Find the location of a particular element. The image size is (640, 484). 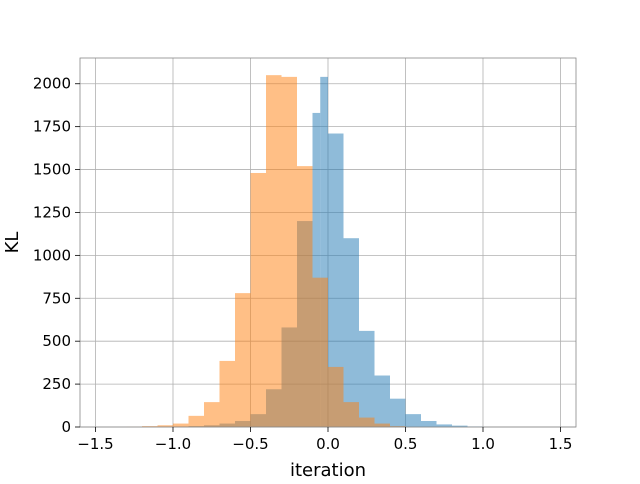

x-tick-label: −1.5 is located at coordinates (95, 444).